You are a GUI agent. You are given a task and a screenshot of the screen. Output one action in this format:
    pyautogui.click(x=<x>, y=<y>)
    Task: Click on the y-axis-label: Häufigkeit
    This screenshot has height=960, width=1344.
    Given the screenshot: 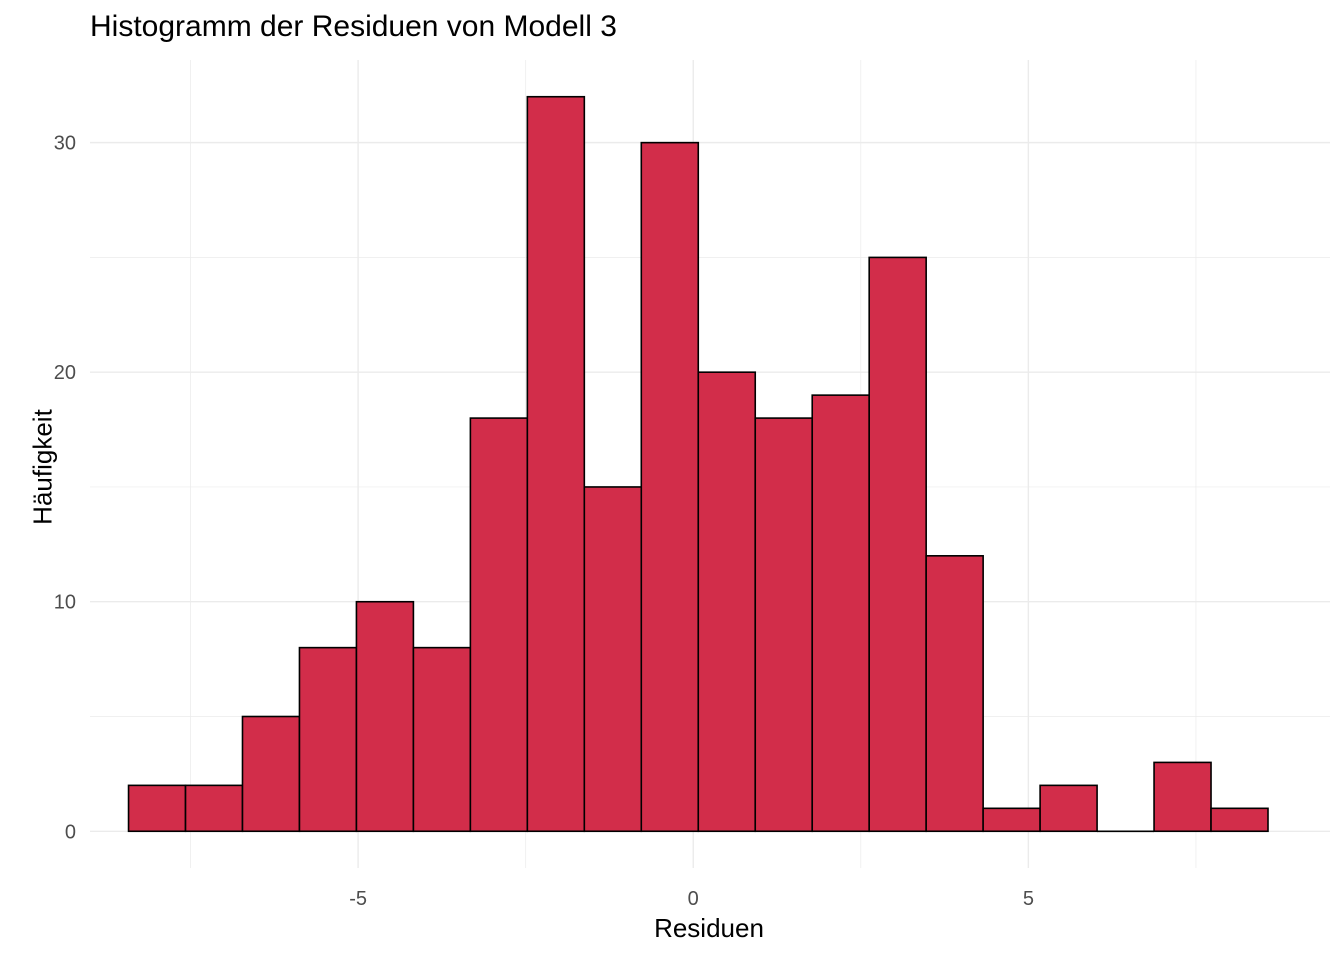 What is the action you would take?
    pyautogui.click(x=42, y=467)
    